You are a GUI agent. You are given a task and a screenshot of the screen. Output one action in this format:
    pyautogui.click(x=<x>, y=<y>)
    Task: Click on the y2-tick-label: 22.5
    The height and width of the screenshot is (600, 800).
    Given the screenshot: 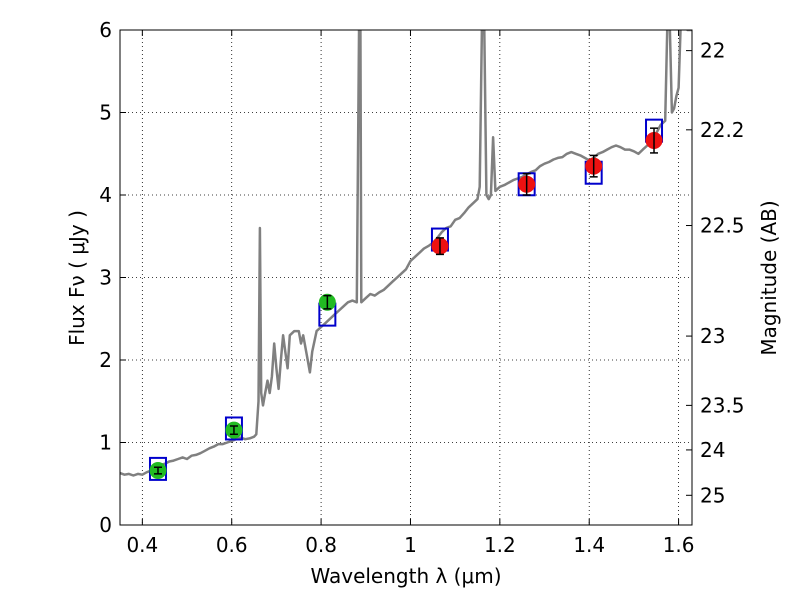 What is the action you would take?
    pyautogui.click(x=722, y=226)
    